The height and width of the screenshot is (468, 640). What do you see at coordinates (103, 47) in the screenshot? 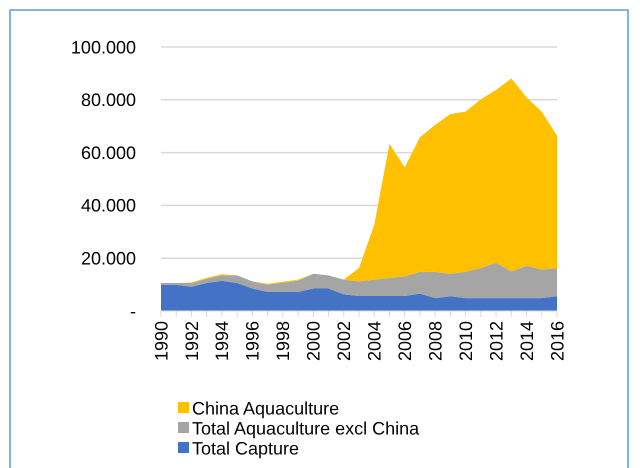
I see `y-tick-label: 100.000` at bounding box center [103, 47].